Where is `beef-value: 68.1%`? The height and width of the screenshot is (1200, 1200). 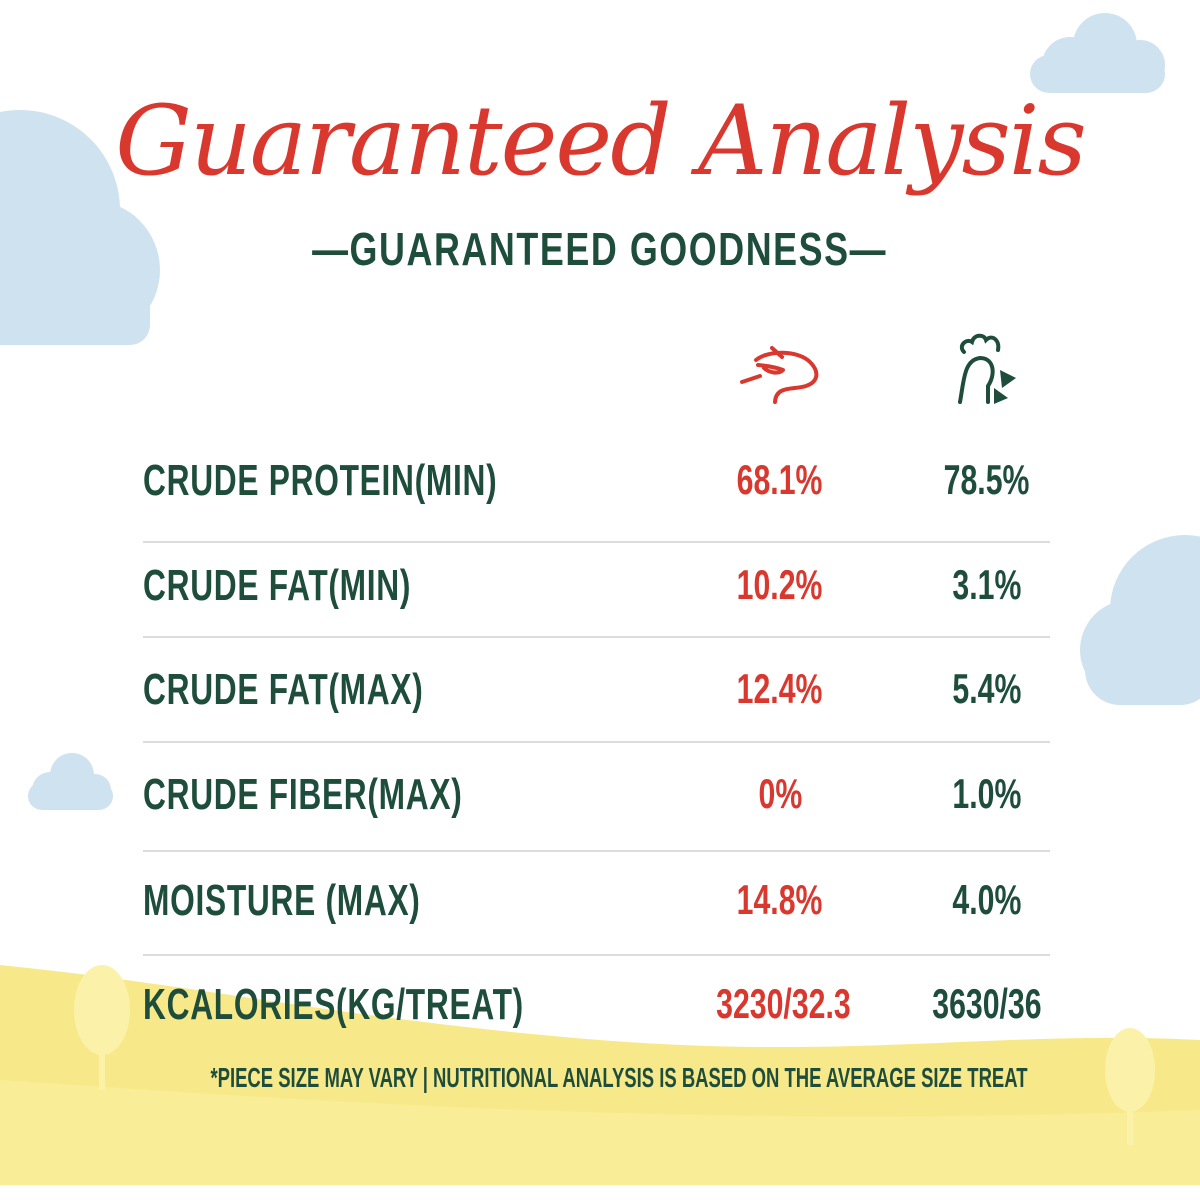 beef-value: 68.1% is located at coordinates (780, 479).